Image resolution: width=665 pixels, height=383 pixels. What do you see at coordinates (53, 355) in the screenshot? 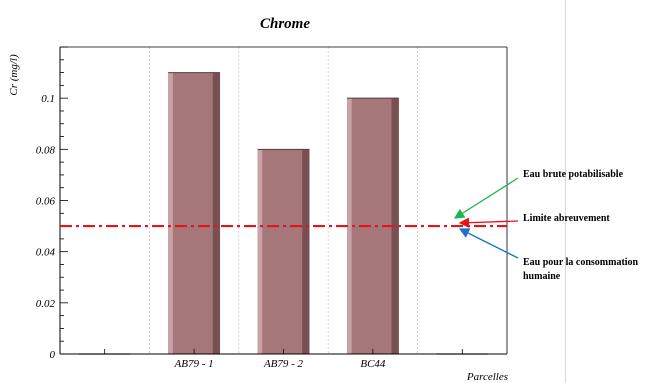
I see `y-tick-label: 0` at bounding box center [53, 355].